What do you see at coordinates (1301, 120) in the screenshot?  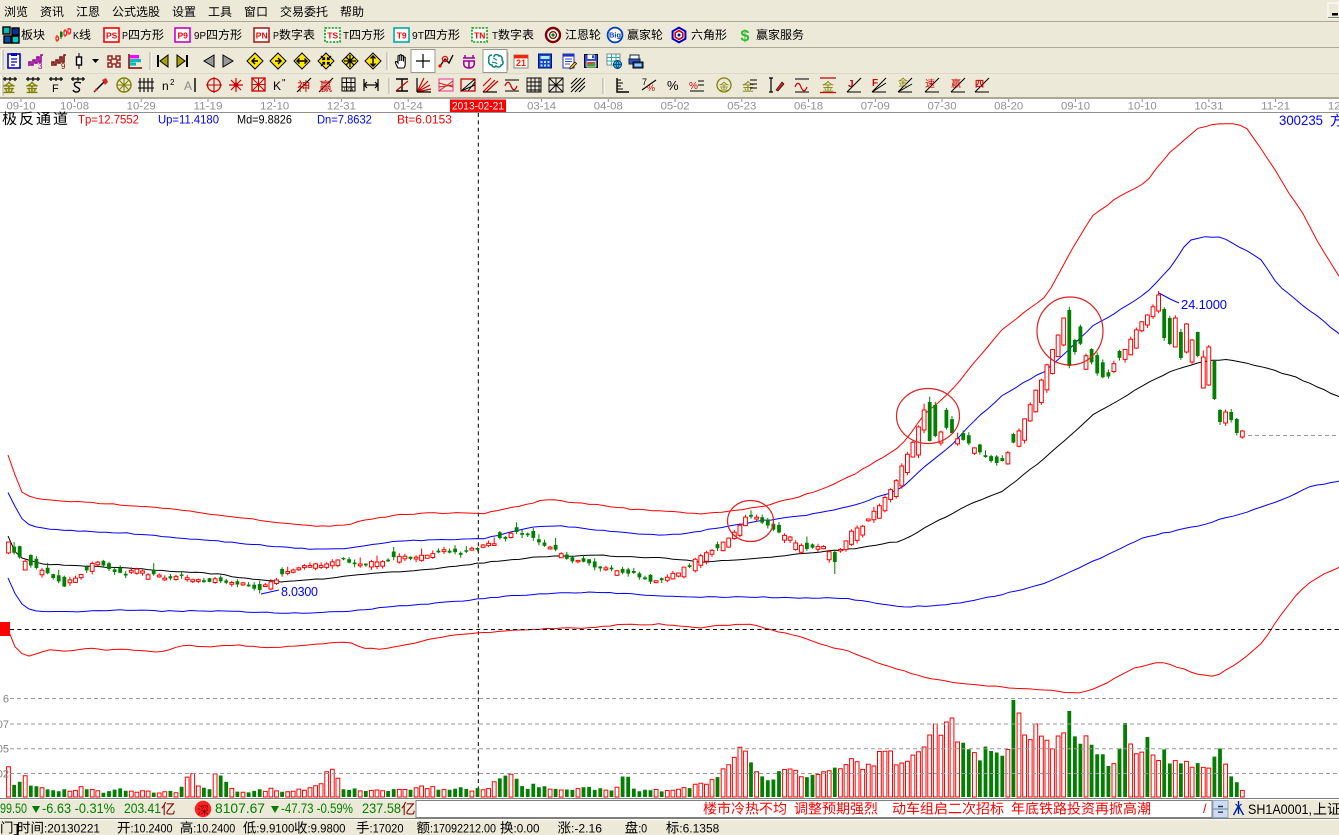 I see `svg-text: 300235` at bounding box center [1301, 120].